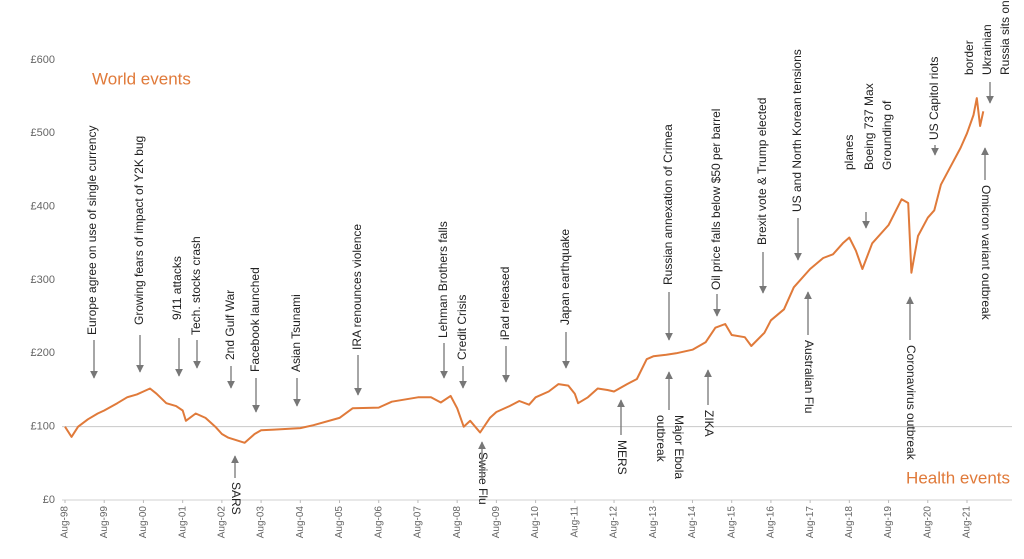 The width and height of the screenshot is (1024, 559). I want to click on world-event-label: Tech. stocks crash, so click(196, 285).